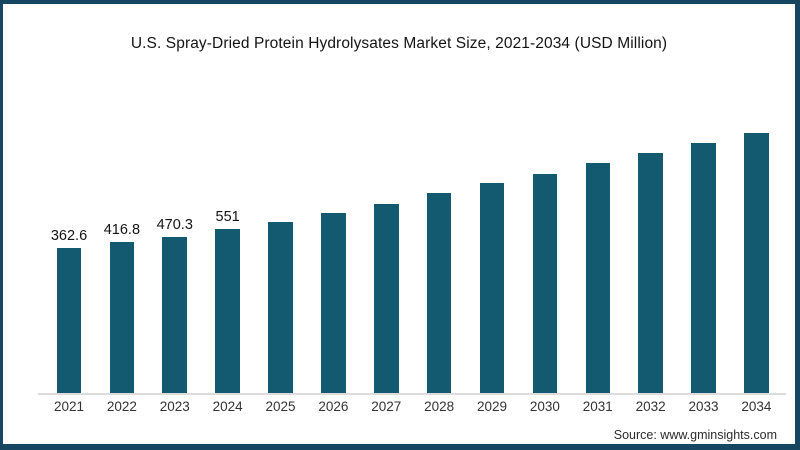 Image resolution: width=800 pixels, height=450 pixels. What do you see at coordinates (227, 311) in the screenshot?
I see `bar-2024` at bounding box center [227, 311].